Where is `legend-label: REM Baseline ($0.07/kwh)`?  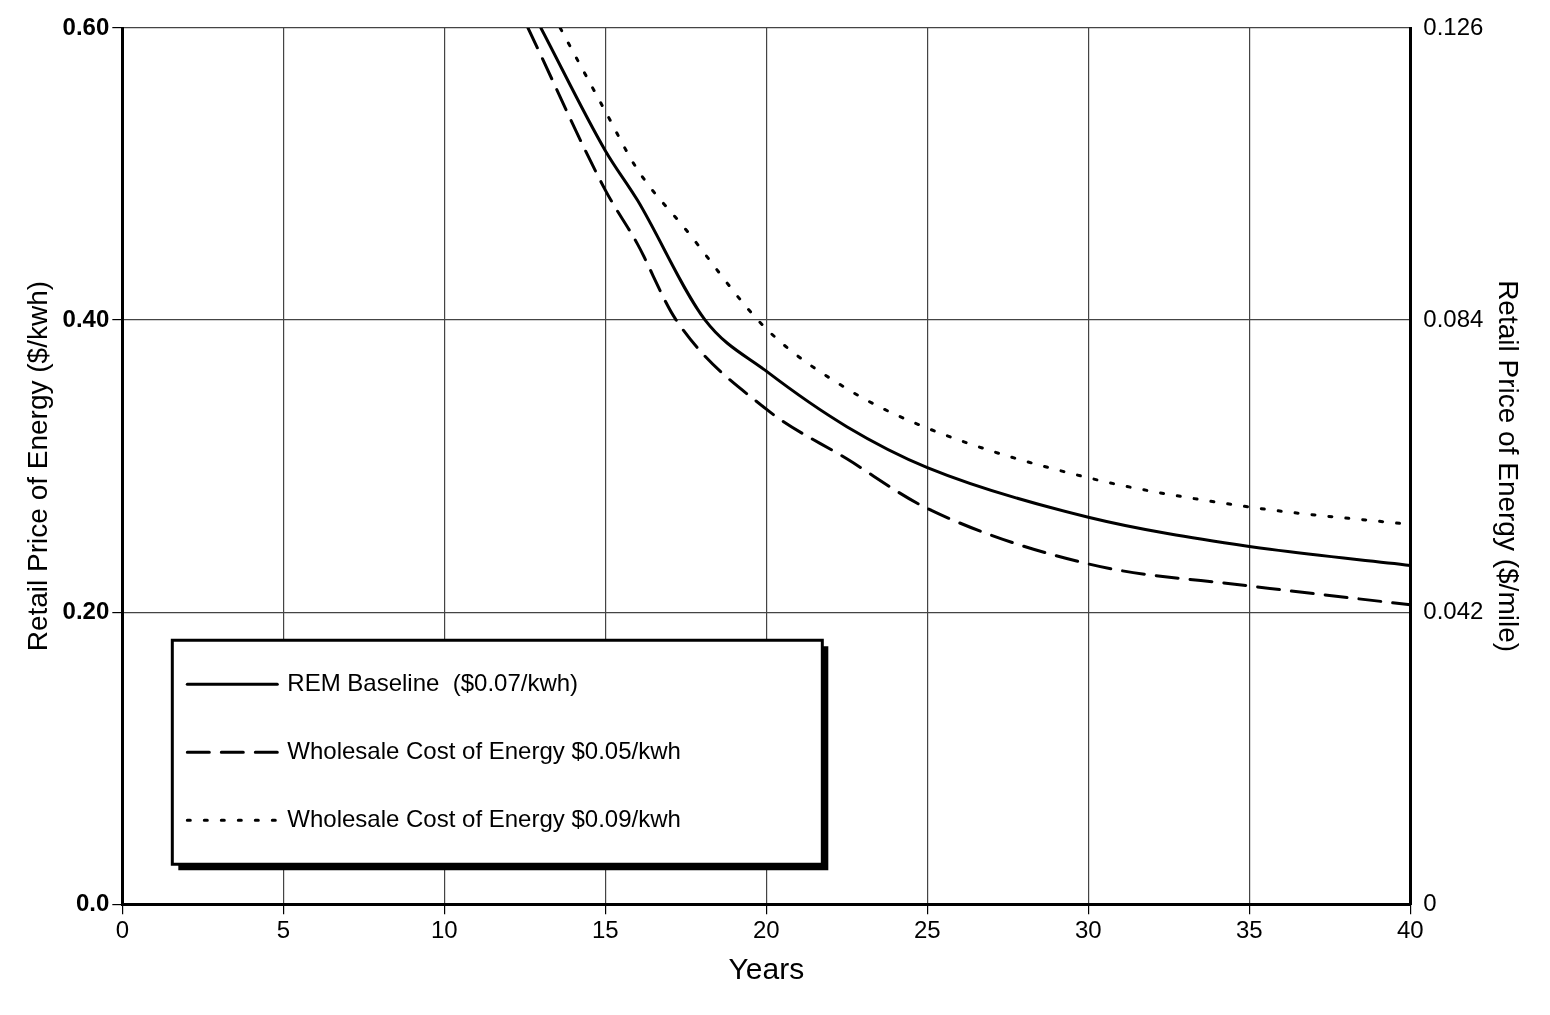
legend-label: REM Baseline ($0.07/kwh) is located at coordinates (433, 682).